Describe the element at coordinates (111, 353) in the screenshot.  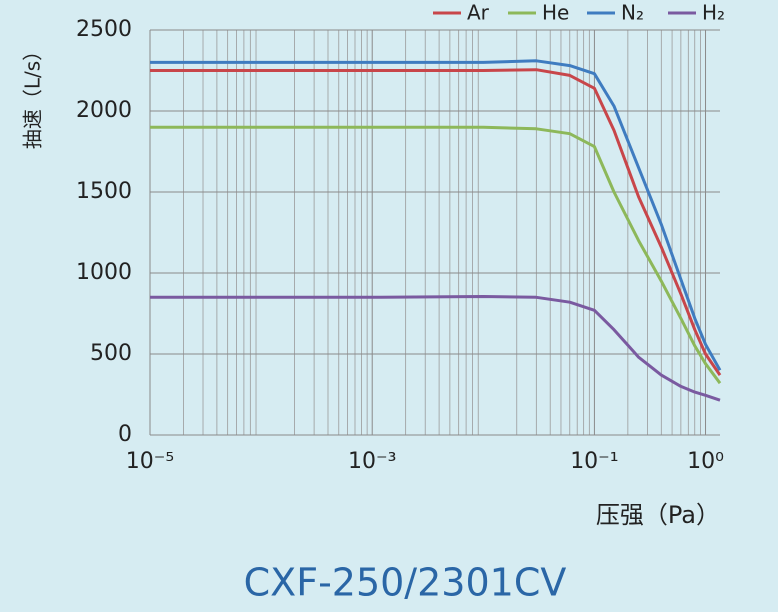
I see `y-tick-label: 500` at that location.